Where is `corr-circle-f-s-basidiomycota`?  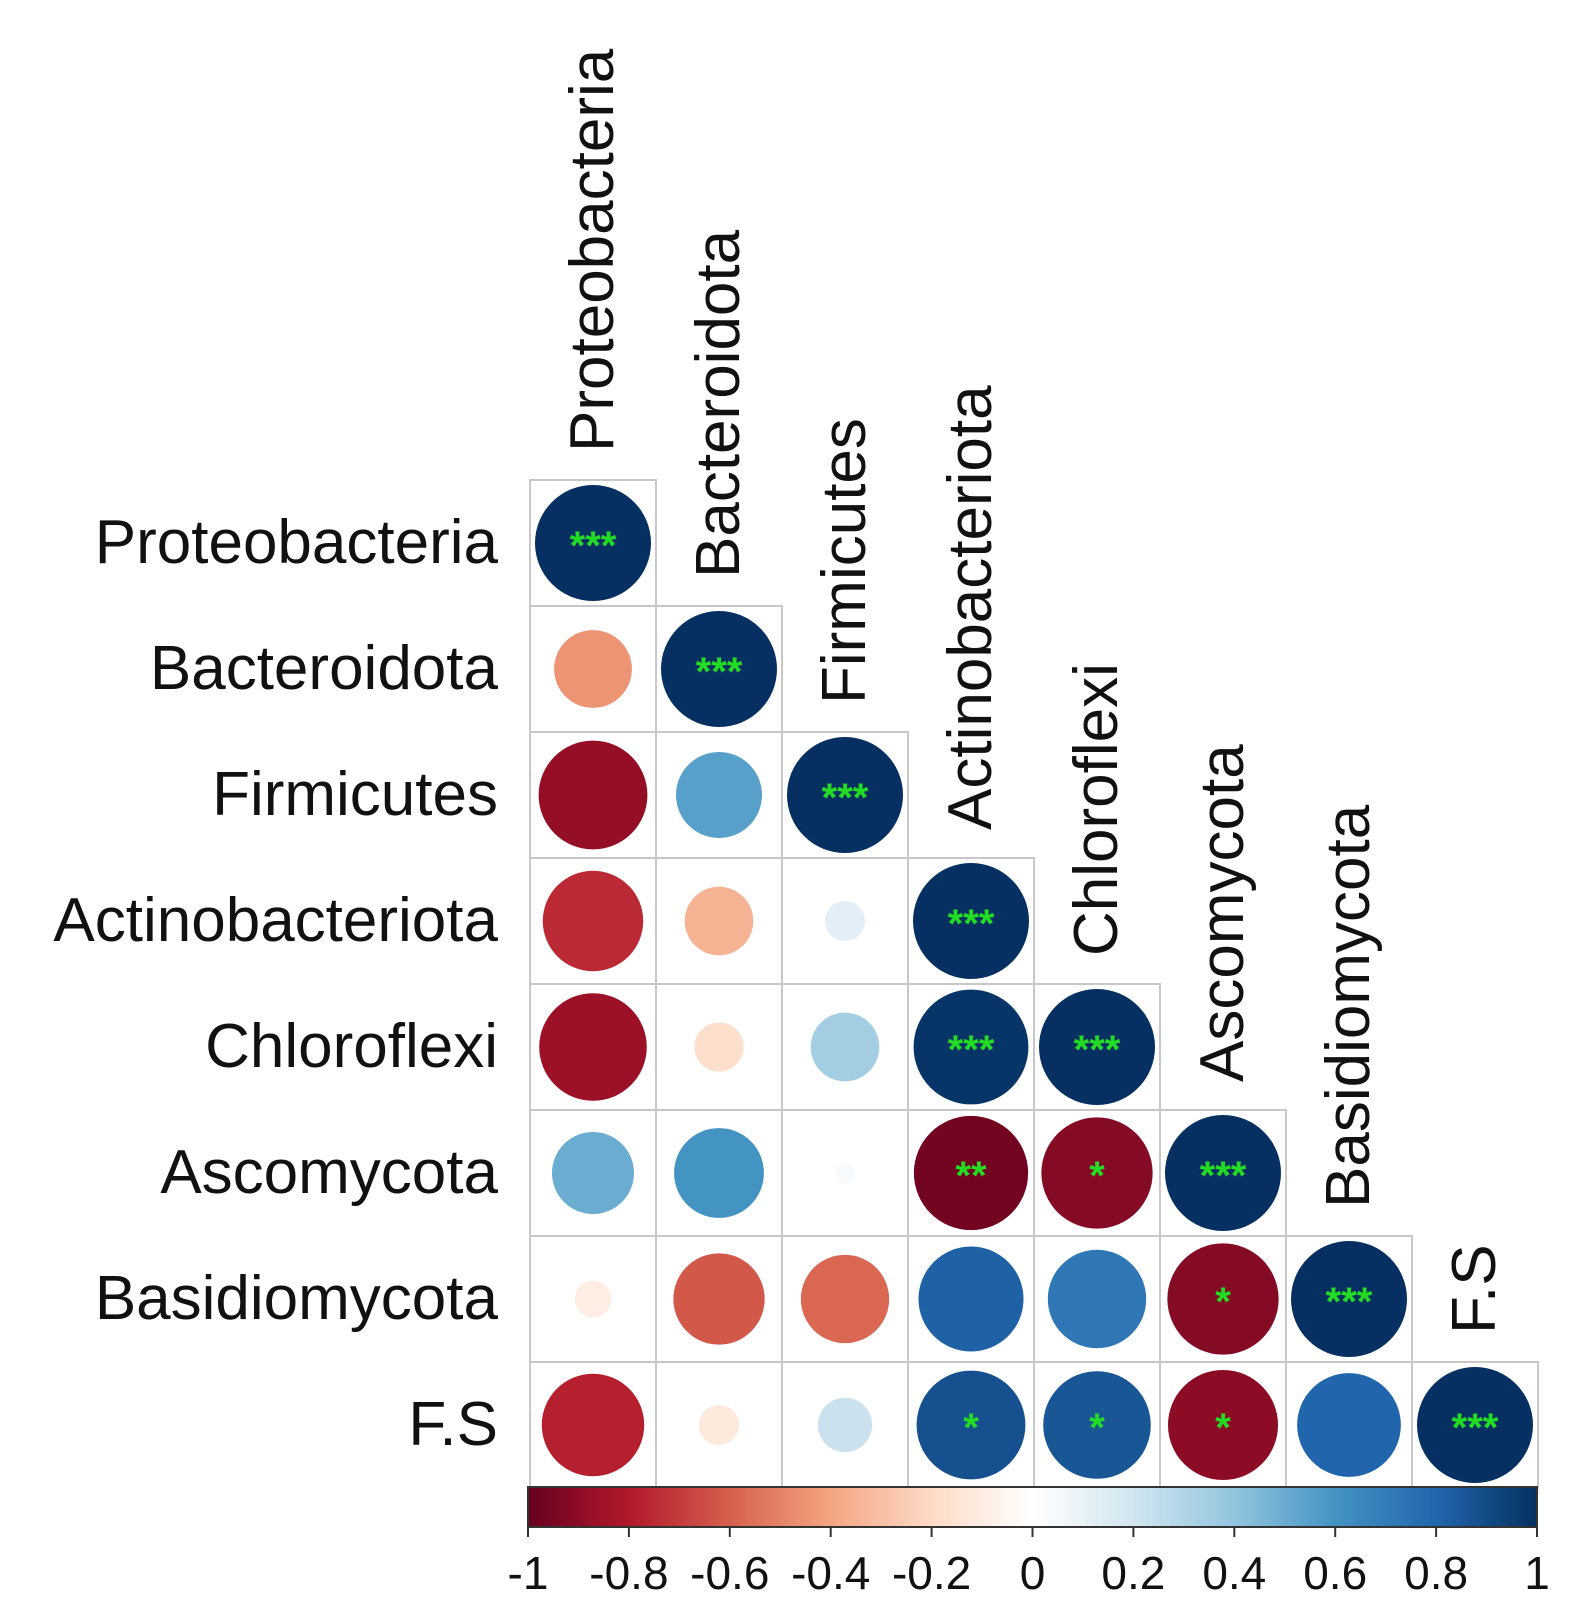
corr-circle-f-s-basidiomycota is located at coordinates (1349, 1425).